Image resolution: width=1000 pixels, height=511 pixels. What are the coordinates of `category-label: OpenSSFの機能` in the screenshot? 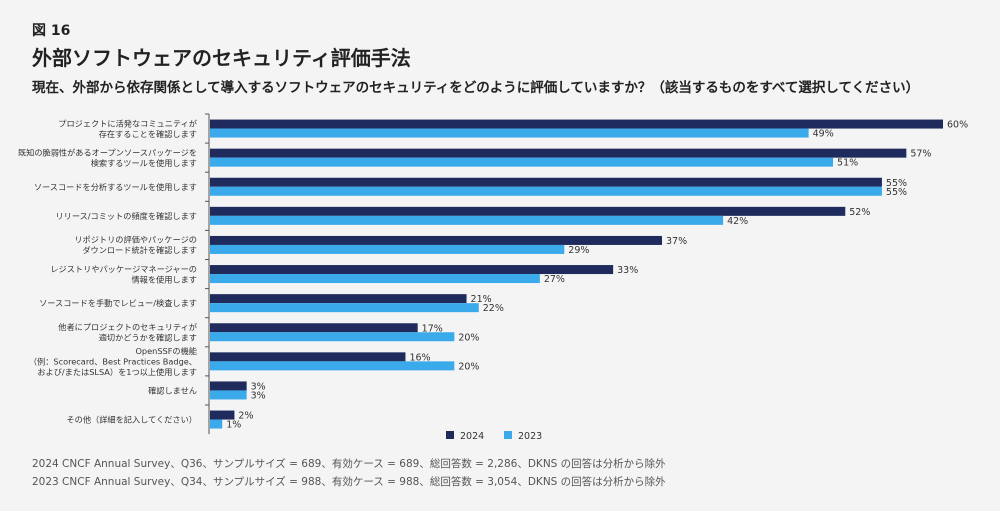 It's located at (166, 351).